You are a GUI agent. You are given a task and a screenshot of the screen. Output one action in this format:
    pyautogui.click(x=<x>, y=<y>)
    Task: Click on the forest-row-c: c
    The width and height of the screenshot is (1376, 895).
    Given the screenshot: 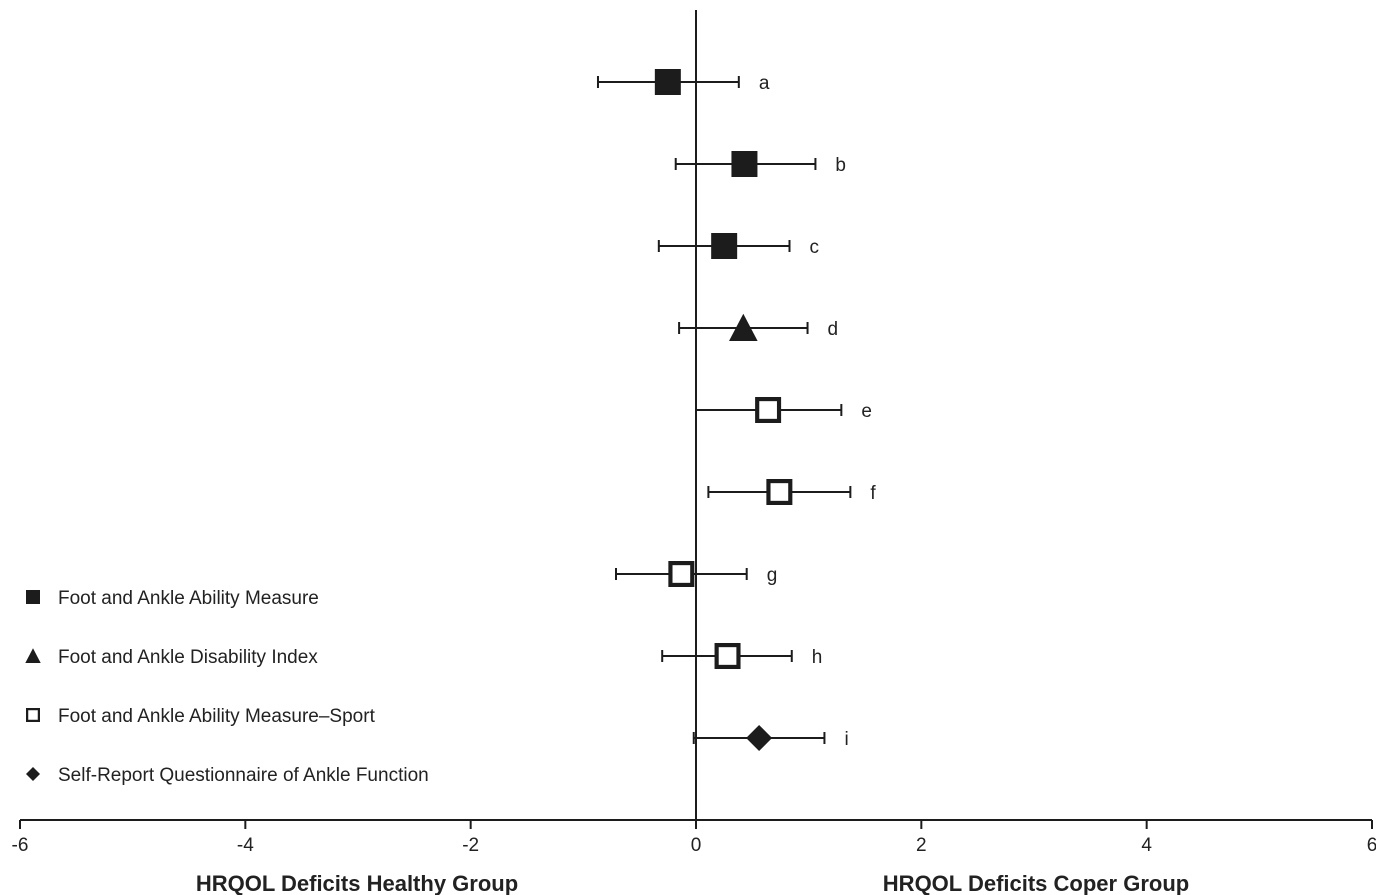 What is the action you would take?
    pyautogui.click(x=738, y=246)
    